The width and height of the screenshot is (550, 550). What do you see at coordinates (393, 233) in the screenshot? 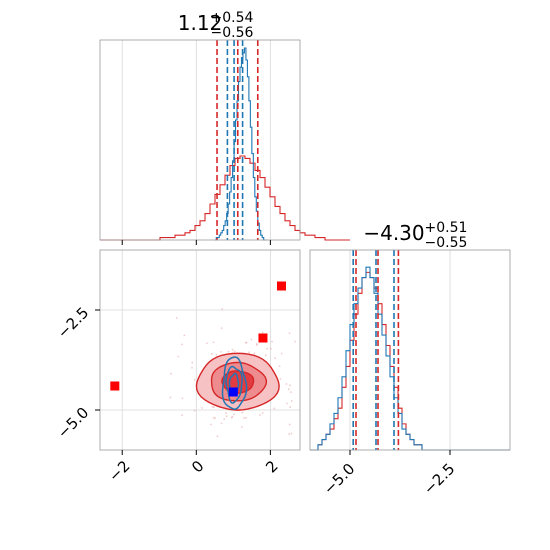
I see `title-value: −4.30` at bounding box center [393, 233].